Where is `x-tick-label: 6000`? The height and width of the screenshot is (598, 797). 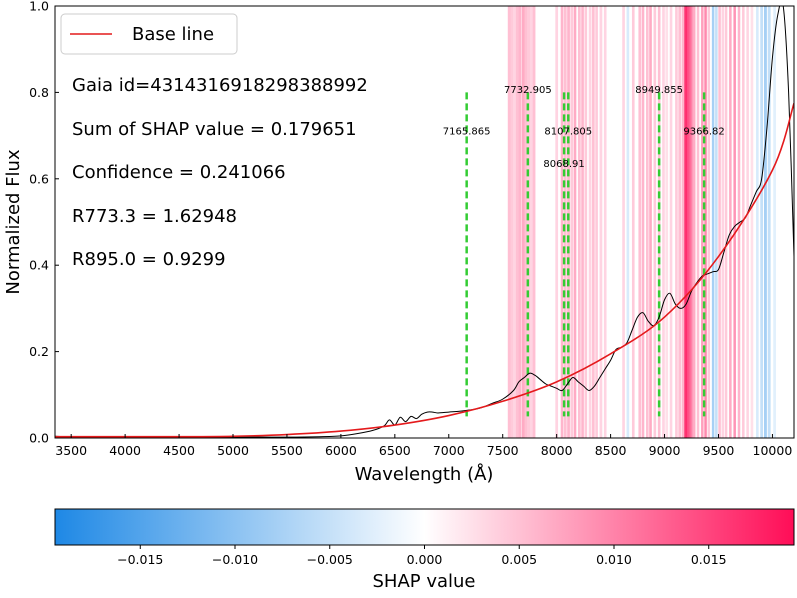
x-tick-label: 6000 is located at coordinates (341, 450).